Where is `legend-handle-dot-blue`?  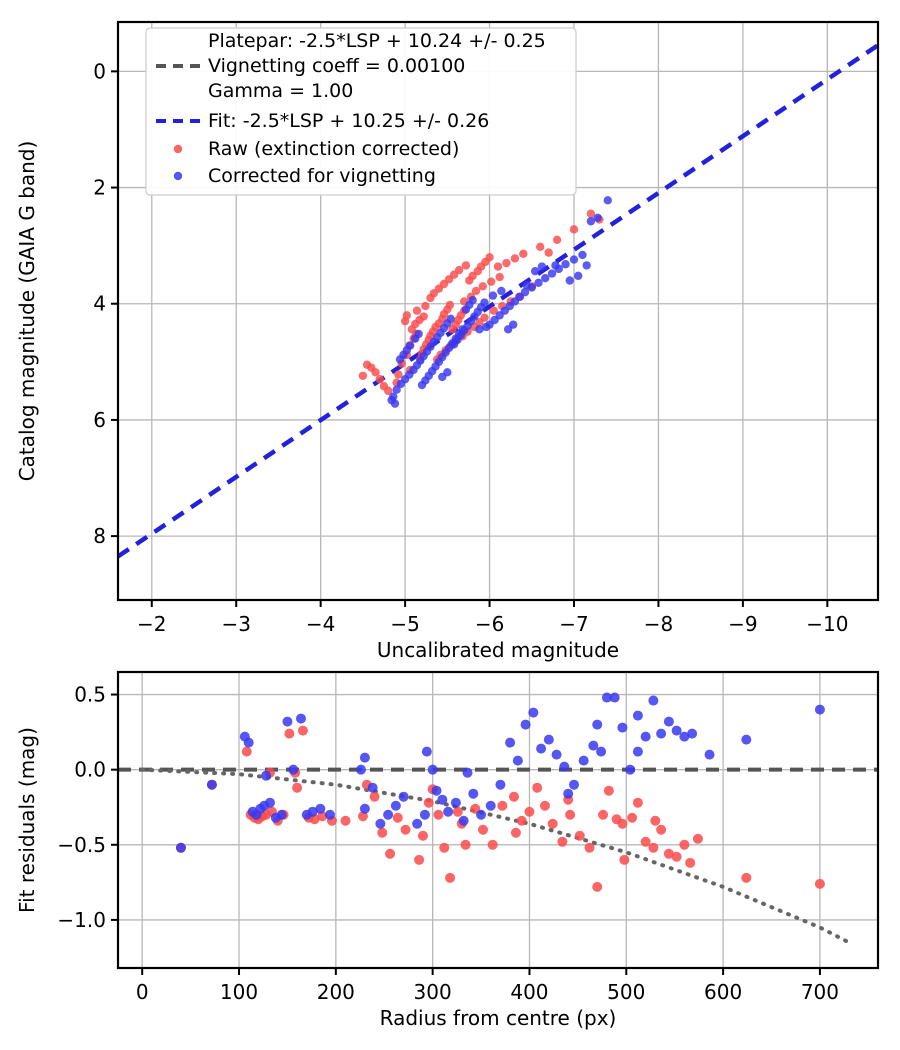 legend-handle-dot-blue is located at coordinates (178, 176).